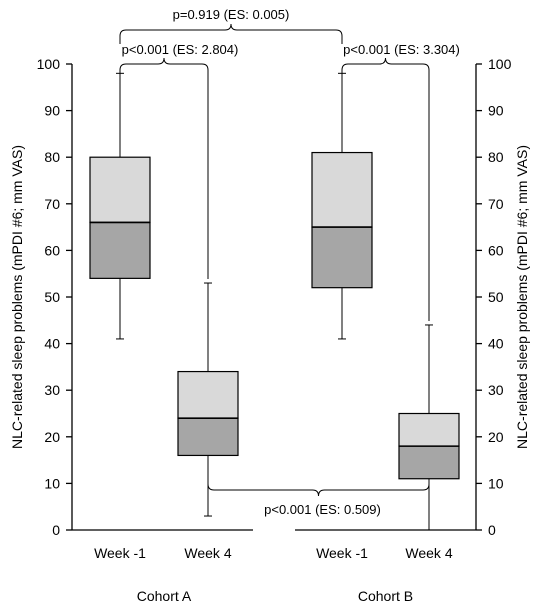 The height and width of the screenshot is (610, 550). What do you see at coordinates (52, 297) in the screenshot?
I see `left-y-tick-label: 50` at bounding box center [52, 297].